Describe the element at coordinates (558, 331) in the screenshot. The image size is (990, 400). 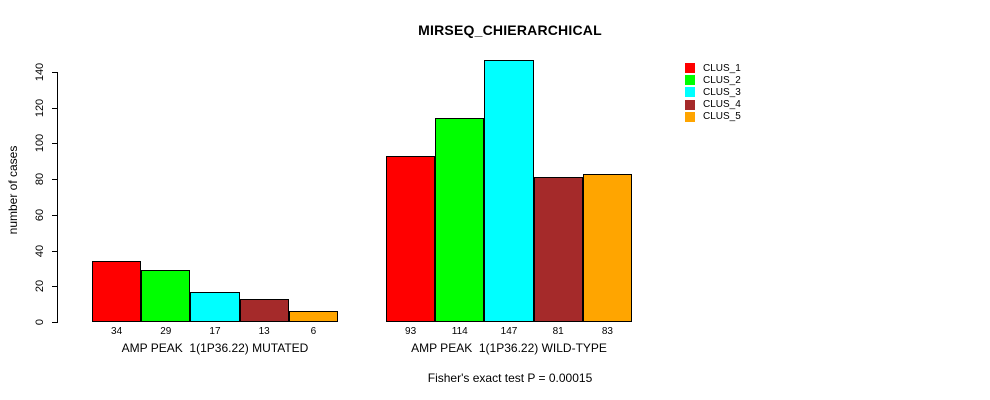
I see `bar-value-label-clus-4-1: 81` at that location.